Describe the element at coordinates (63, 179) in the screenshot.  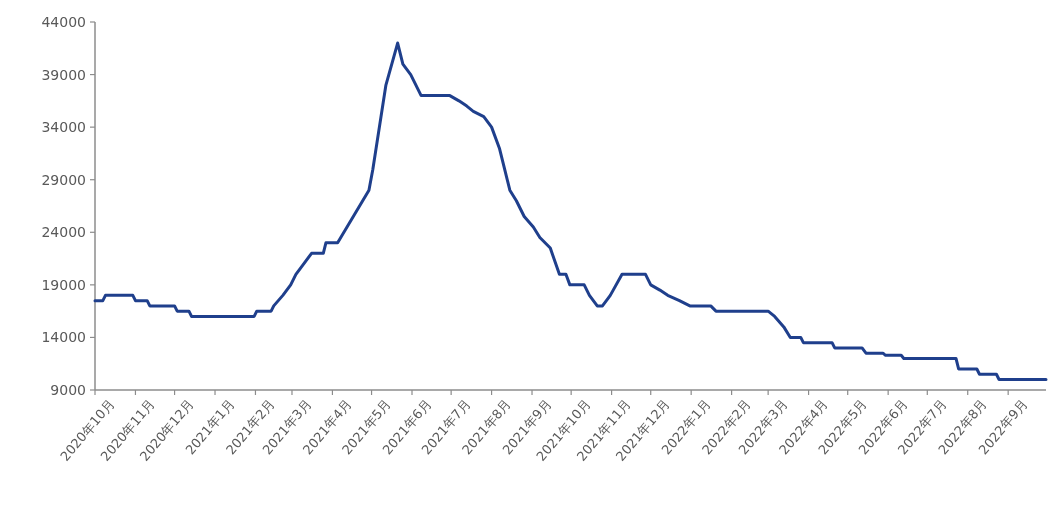
I see `y-tick-label: 29000` at that location.